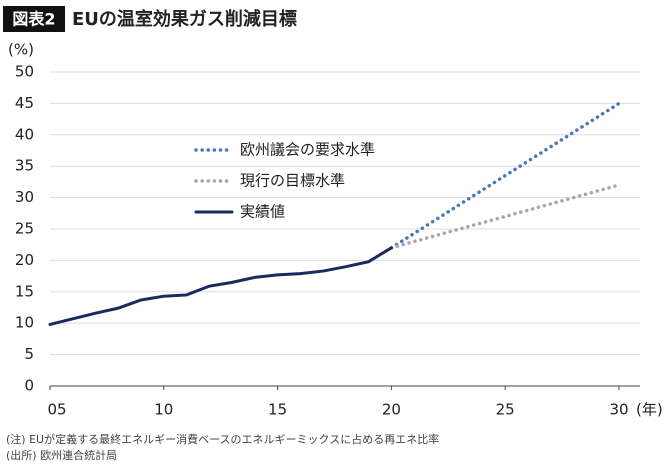 Image resolution: width=670 pixels, height=469 pixels. What do you see at coordinates (56, 410) in the screenshot?
I see `x-tick-label: 05` at bounding box center [56, 410].